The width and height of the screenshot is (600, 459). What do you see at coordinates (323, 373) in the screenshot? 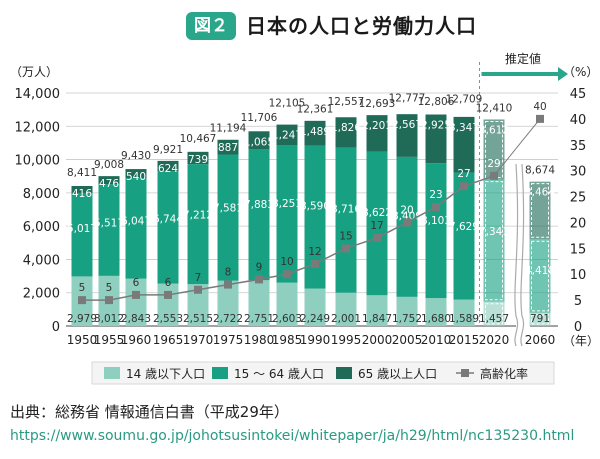
I see `legend-box` at bounding box center [323, 373].